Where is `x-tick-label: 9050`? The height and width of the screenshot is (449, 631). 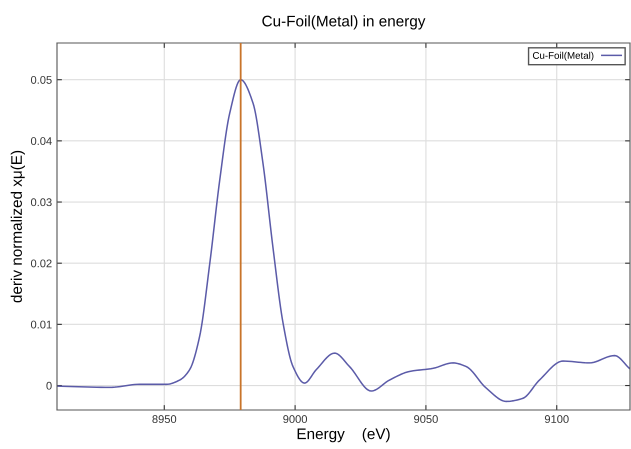
x-tick-label: 9050 is located at coordinates (426, 419).